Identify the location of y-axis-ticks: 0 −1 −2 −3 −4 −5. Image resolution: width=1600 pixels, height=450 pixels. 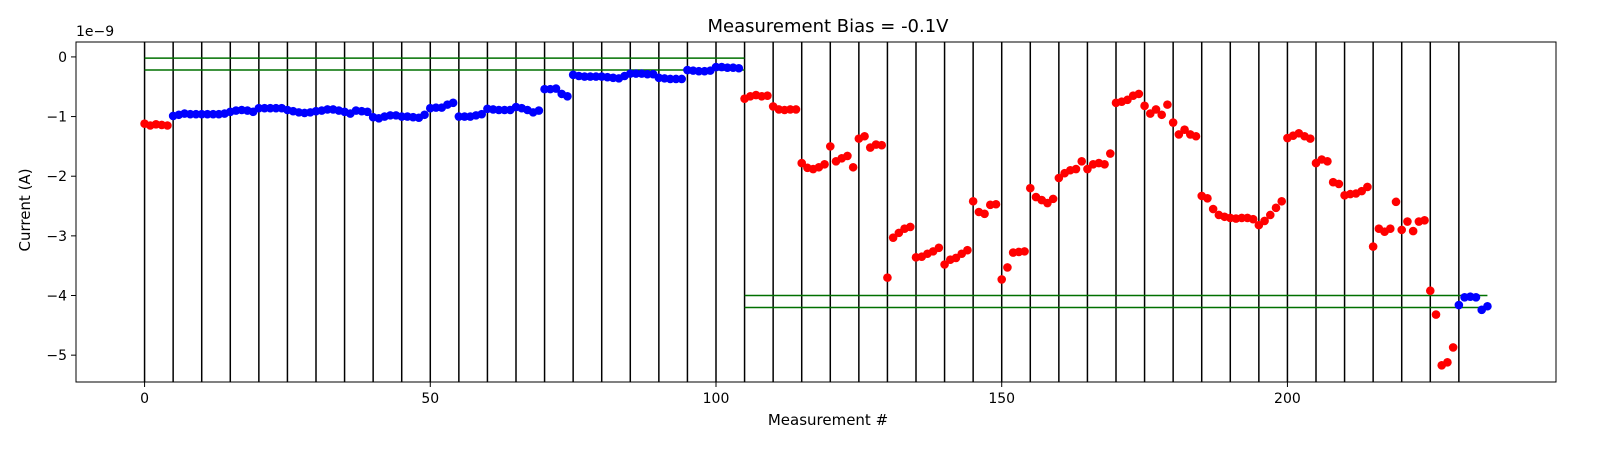
(61, 207).